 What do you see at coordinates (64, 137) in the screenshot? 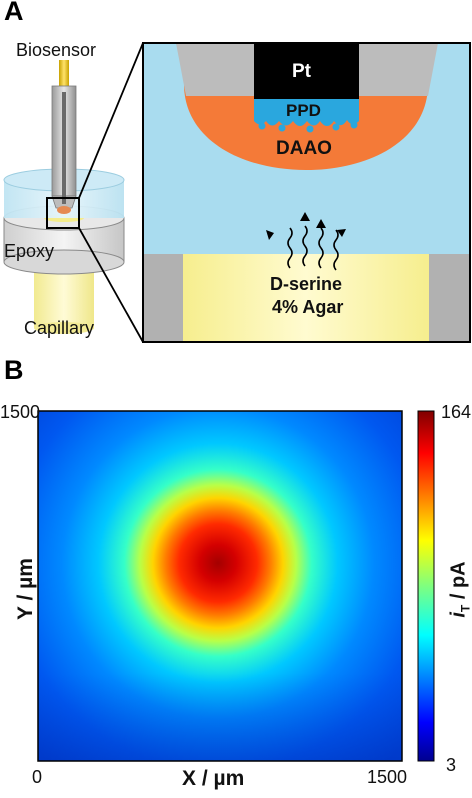
I see `biosensor-rod` at bounding box center [64, 137].